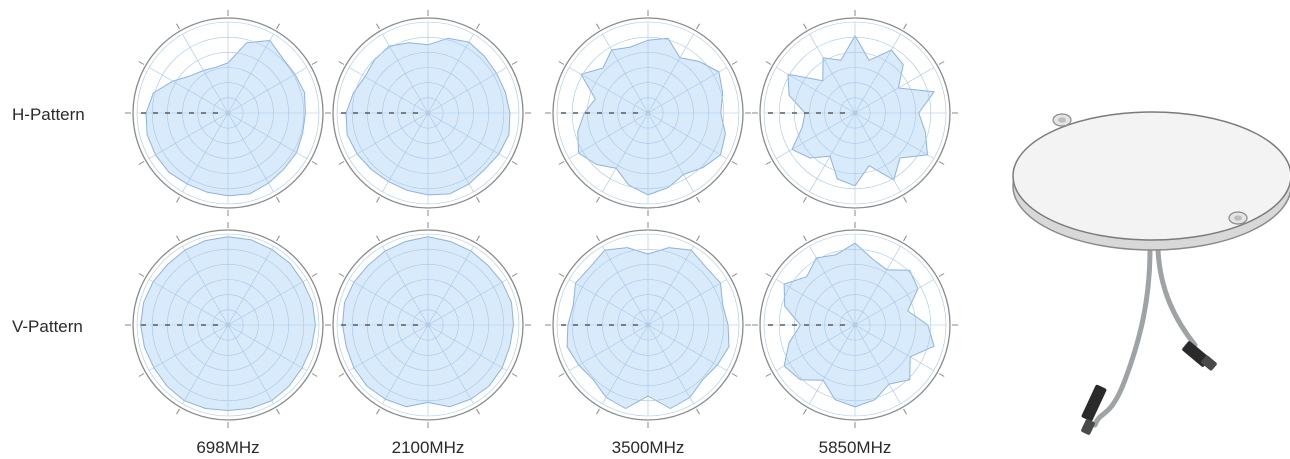 Image resolution: width=1290 pixels, height=459 pixels. What do you see at coordinates (1122, 337) in the screenshot?
I see `antenna-cable-left` at bounding box center [1122, 337].